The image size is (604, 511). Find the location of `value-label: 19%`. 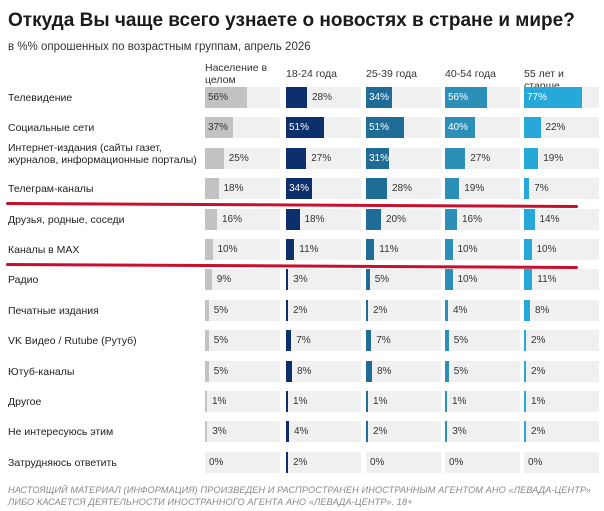

value-label: 19% is located at coordinates (474, 189).